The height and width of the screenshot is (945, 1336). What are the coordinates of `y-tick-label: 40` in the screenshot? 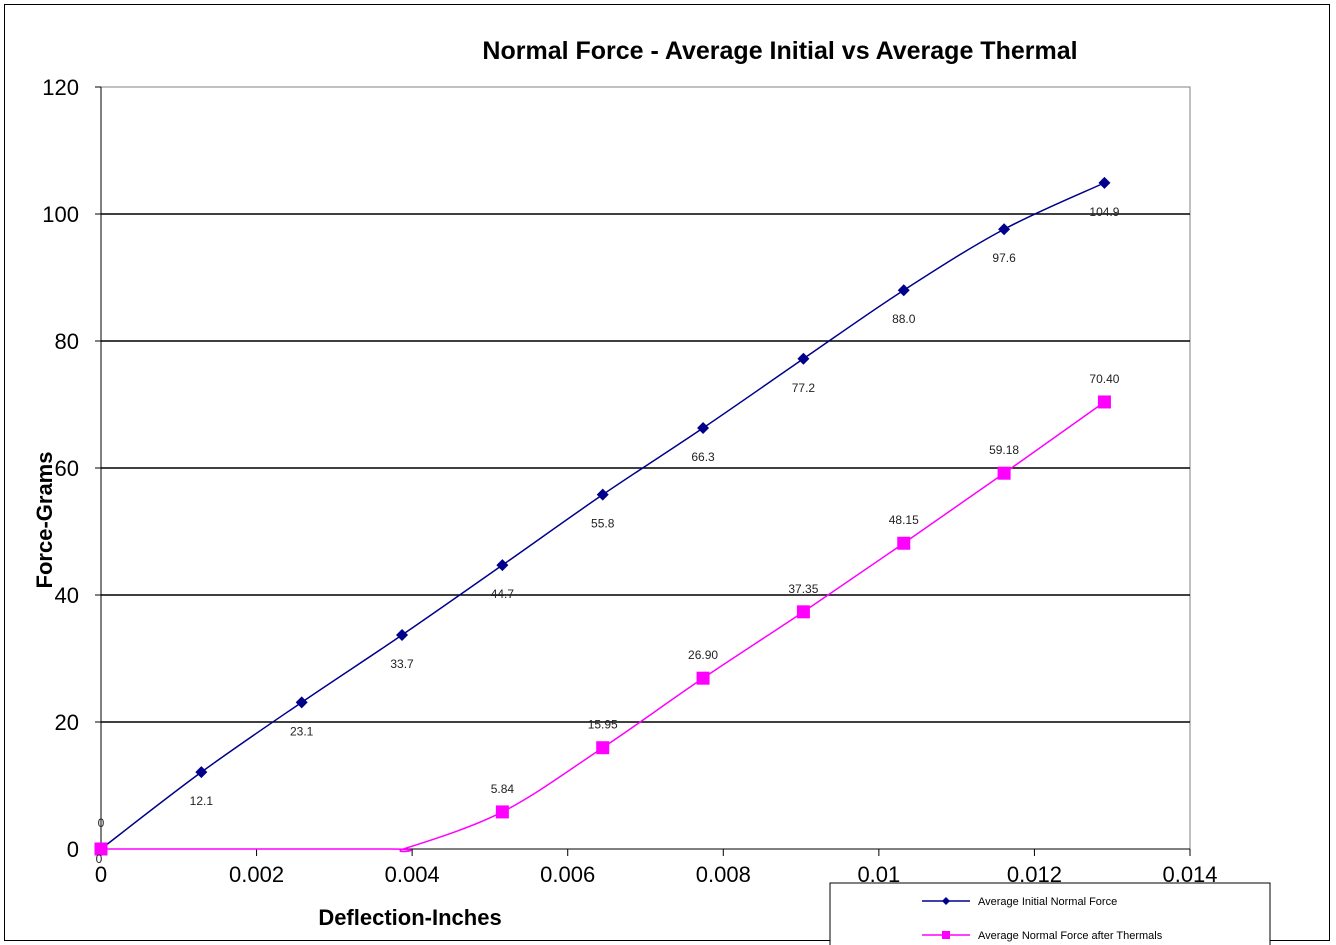 It's located at (67, 595).